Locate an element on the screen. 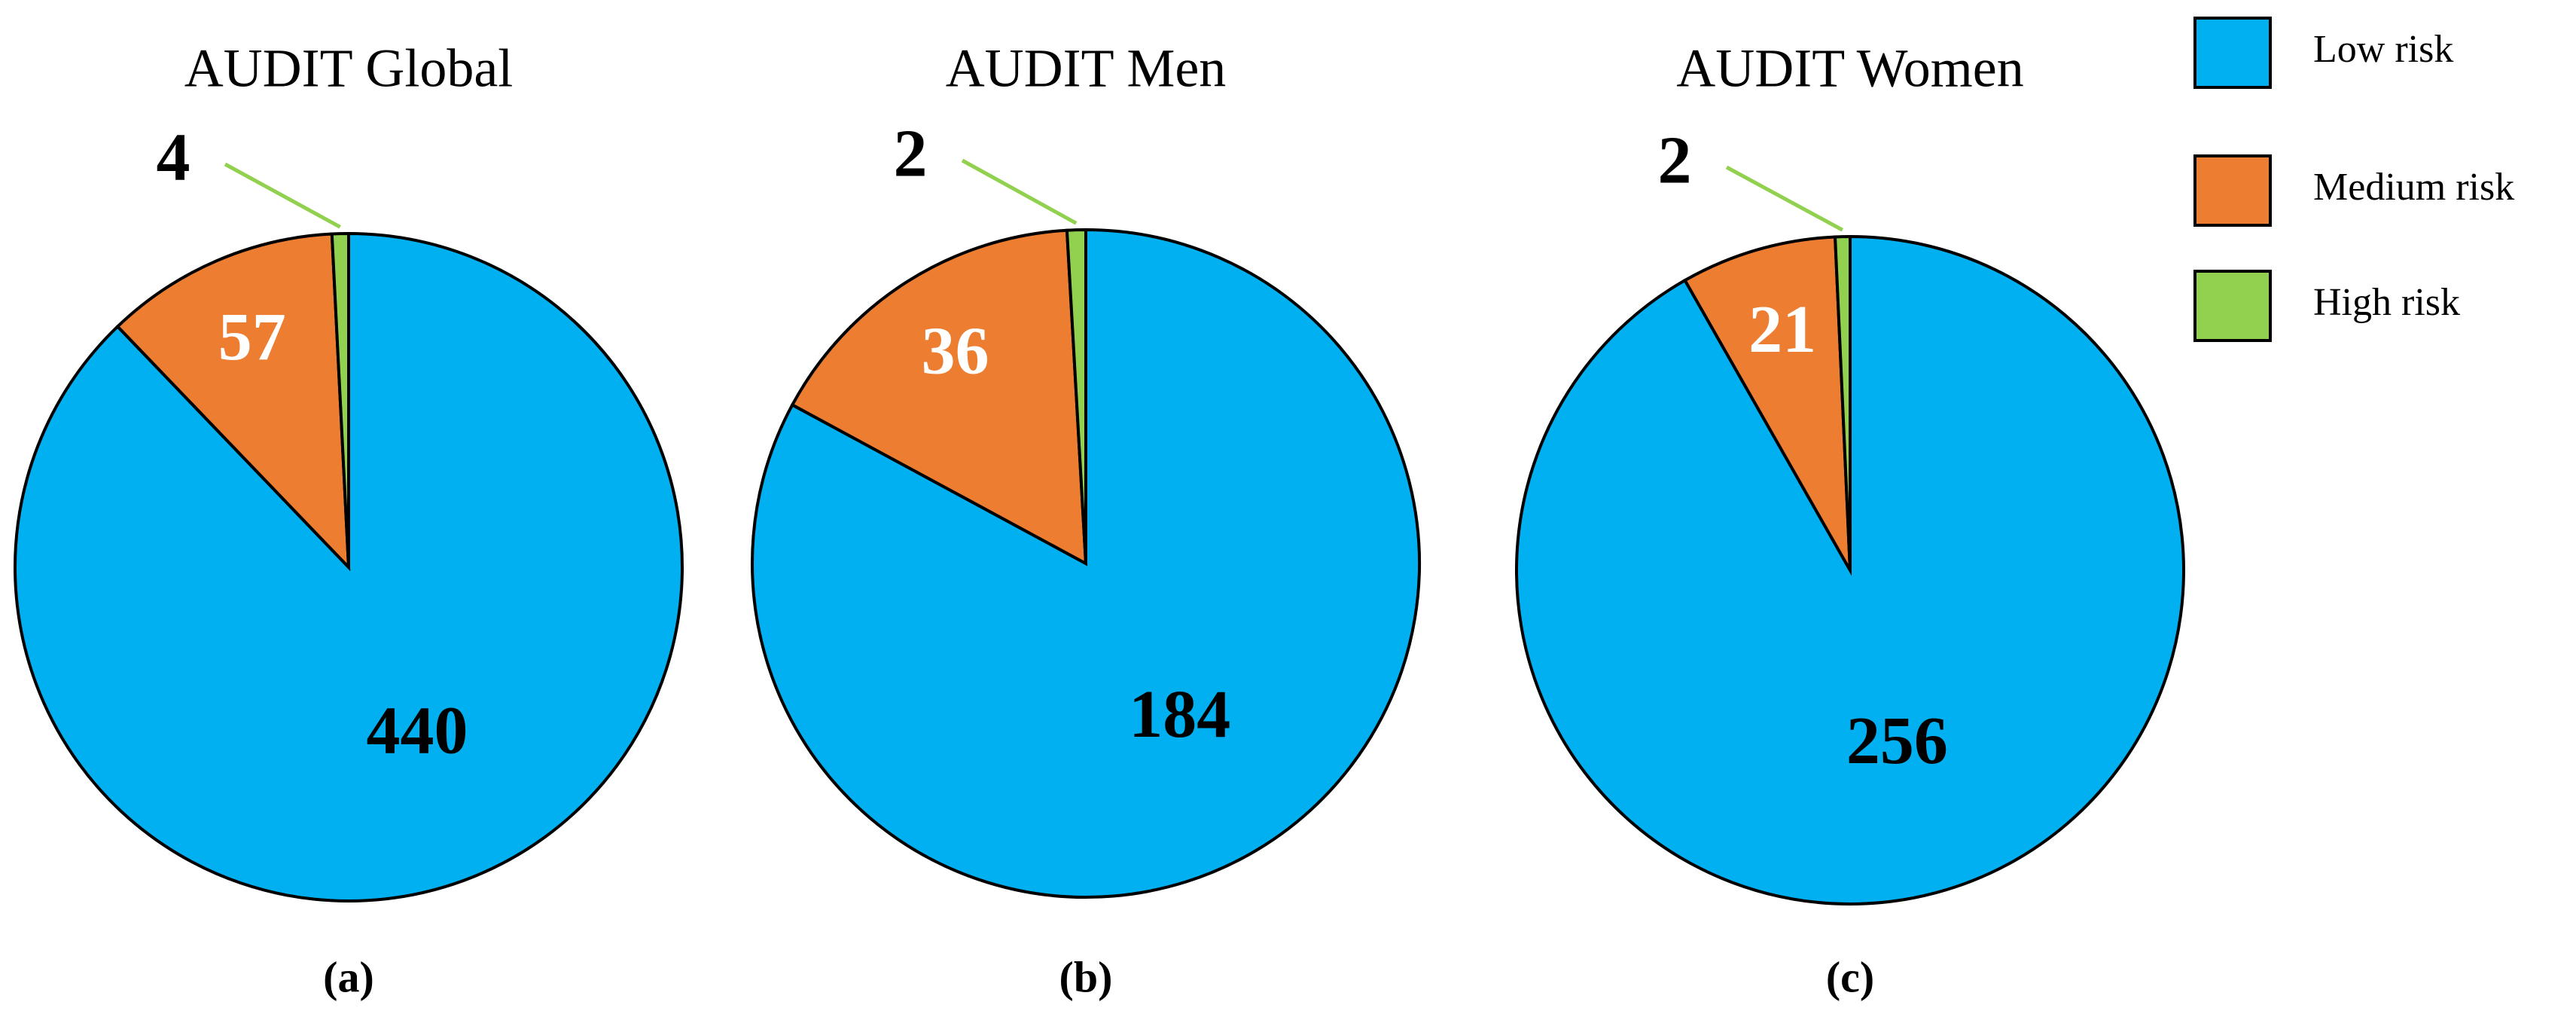  value-label: 36 is located at coordinates (955, 351).